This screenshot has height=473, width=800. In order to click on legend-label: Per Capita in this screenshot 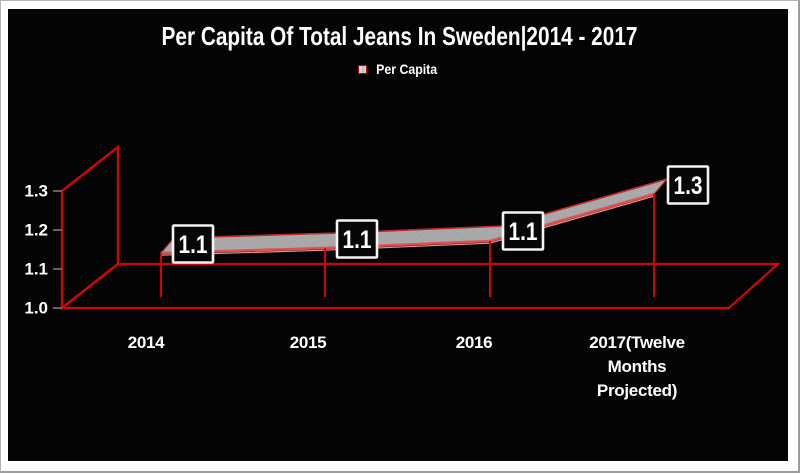, I will do `click(406, 69)`.